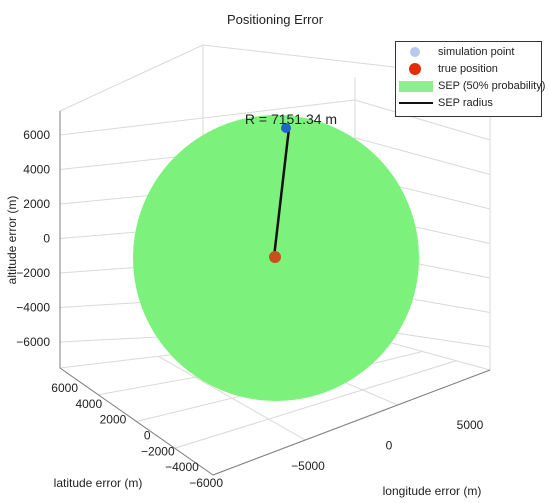  What do you see at coordinates (281, 192) in the screenshot?
I see `sep-radius-line` at bounding box center [281, 192].